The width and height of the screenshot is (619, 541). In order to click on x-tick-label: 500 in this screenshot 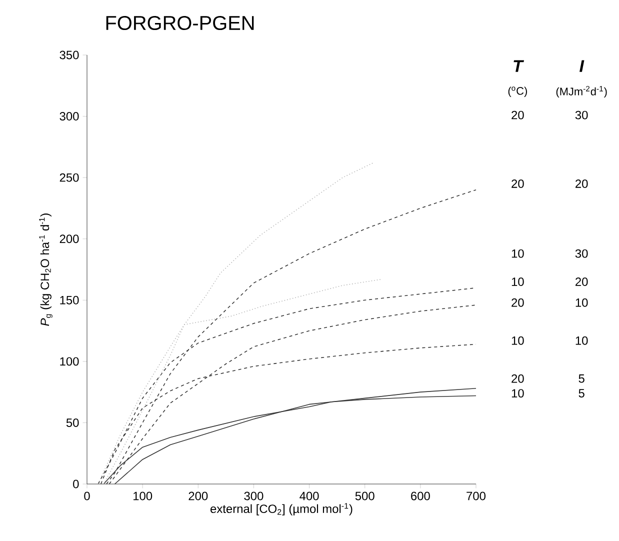, I will do `click(364, 496)`.